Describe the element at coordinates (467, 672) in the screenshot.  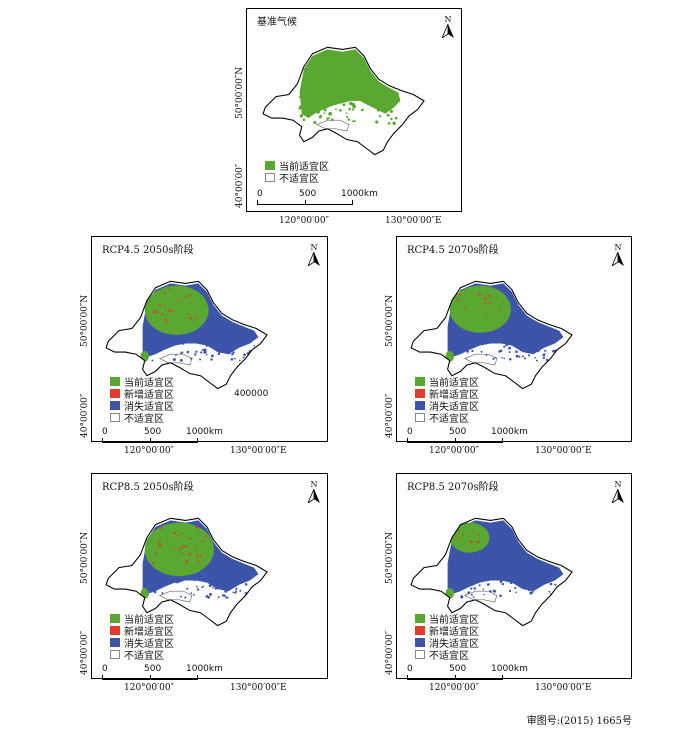
I see `scale-bar: 0 500 1000km` at that location.